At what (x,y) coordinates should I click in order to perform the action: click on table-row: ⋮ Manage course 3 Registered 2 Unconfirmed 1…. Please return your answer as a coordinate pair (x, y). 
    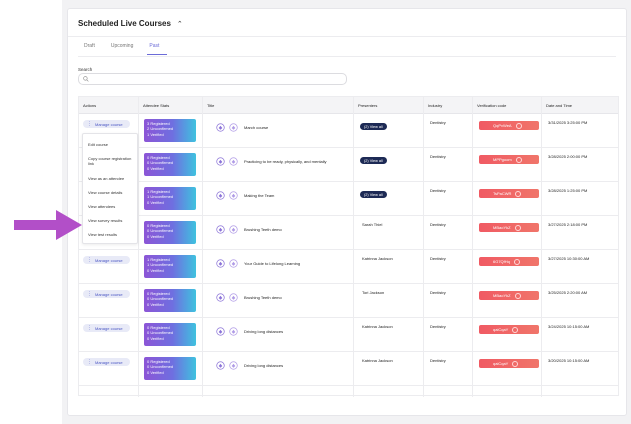
    Looking at the image, I should click on (348, 131).